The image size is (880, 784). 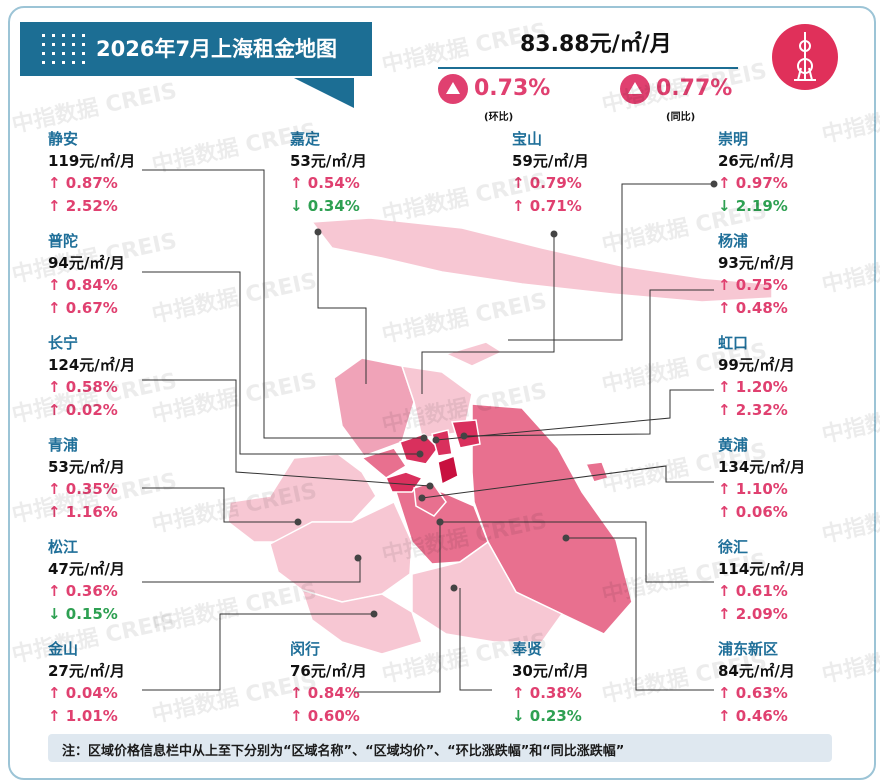 What do you see at coordinates (374, 407) in the screenshot?
I see `jiading-region` at bounding box center [374, 407].